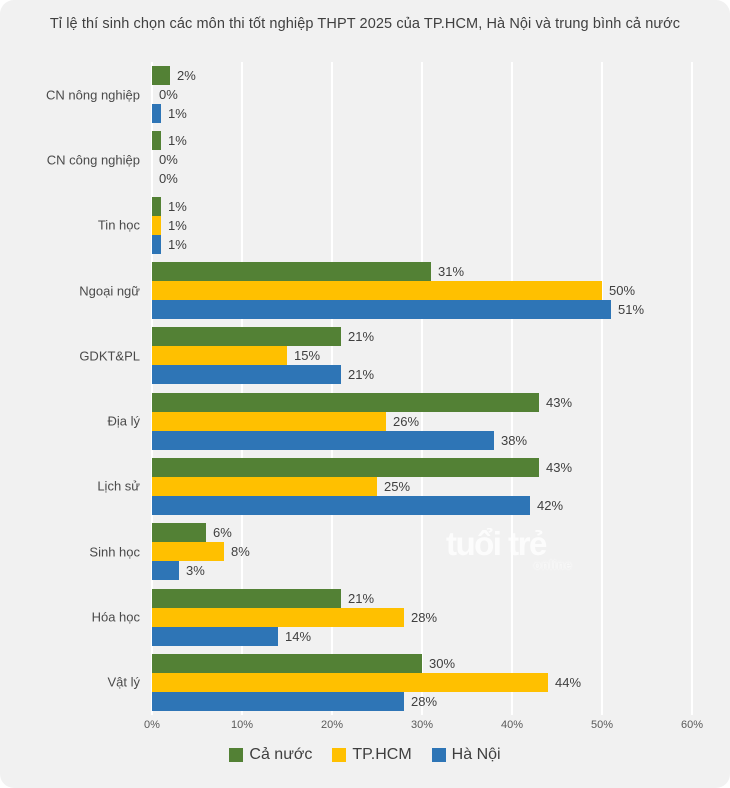 The width and height of the screenshot is (730, 788). What do you see at coordinates (332, 725) in the screenshot?
I see `x-axis-tick-label: 20%` at bounding box center [332, 725].